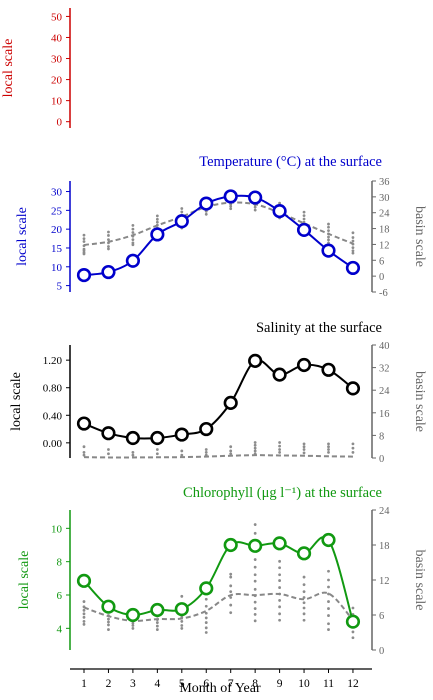 This screenshot has height=700, width=433. What do you see at coordinates (419, 236) in the screenshot?
I see `right-axis-label: basin scale` at bounding box center [419, 236].